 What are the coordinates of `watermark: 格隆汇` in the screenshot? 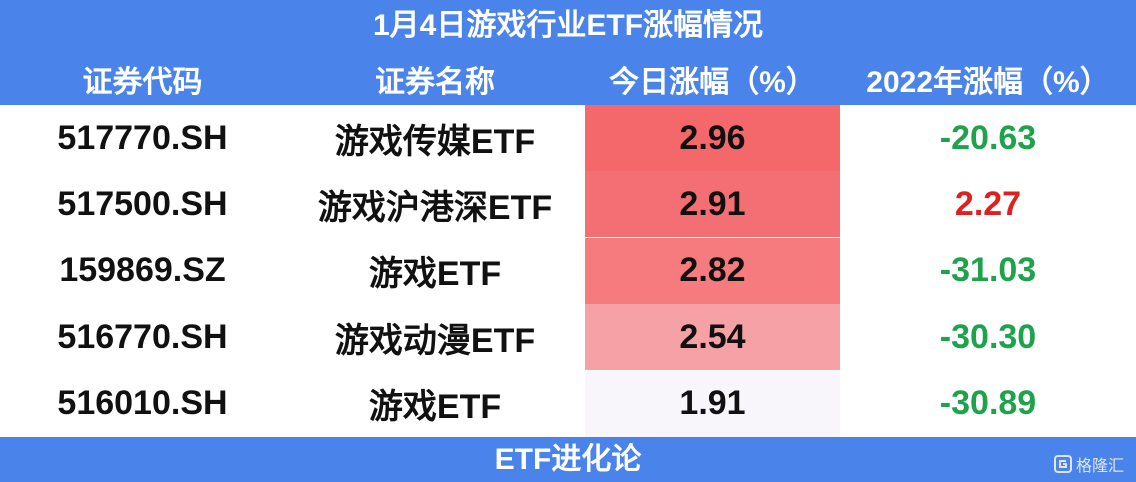 It's located at (1088, 464).